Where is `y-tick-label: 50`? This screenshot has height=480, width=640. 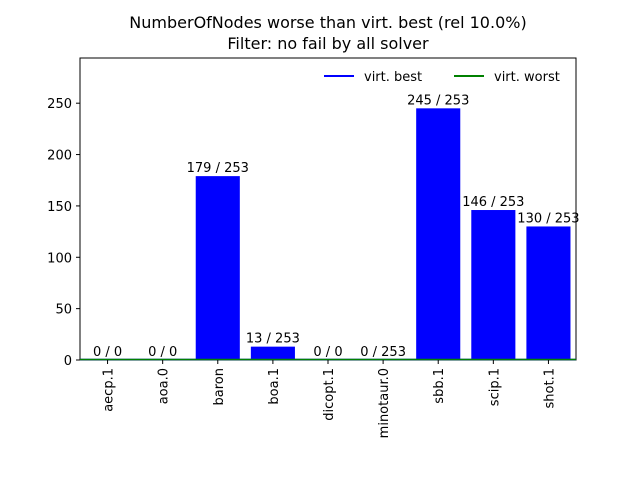
y-tick-label: 50 is located at coordinates (63, 310).